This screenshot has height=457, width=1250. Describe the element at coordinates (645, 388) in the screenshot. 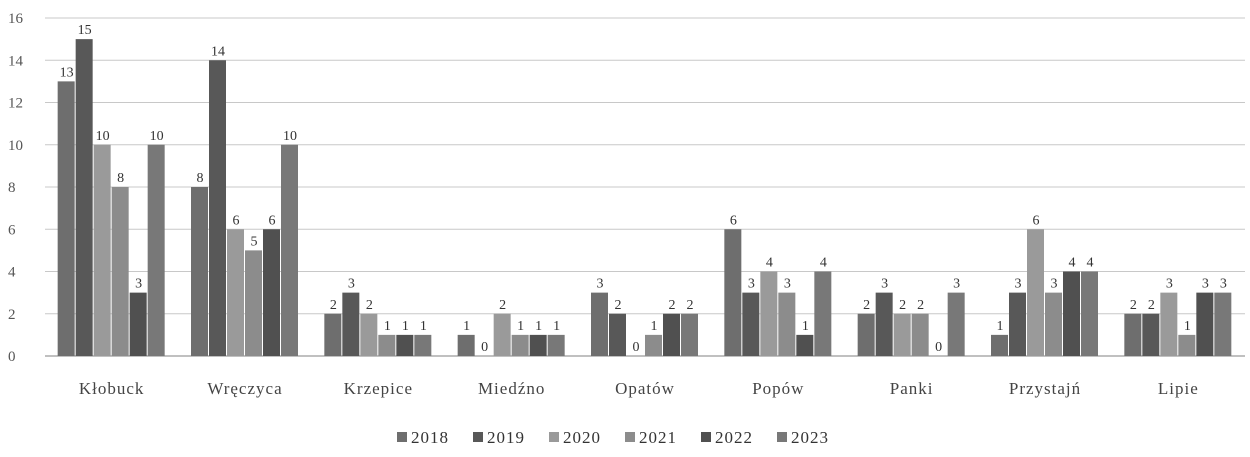

I see `category-label: Opatów` at that location.